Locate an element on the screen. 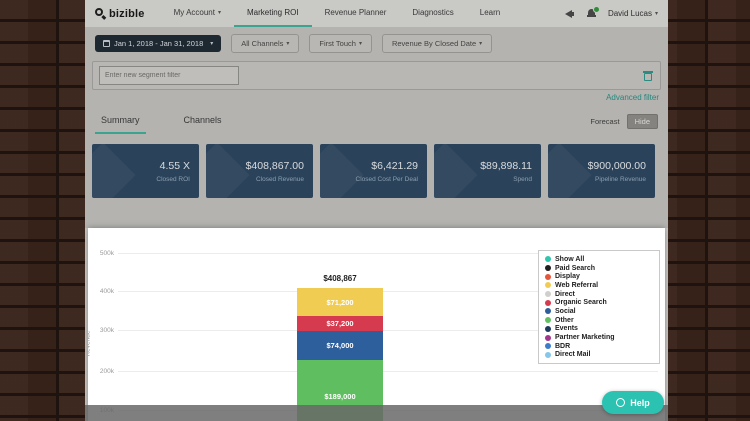 Image resolution: width=750 pixels, height=421 pixels. bar-total-label: $408,867 is located at coordinates (340, 278).